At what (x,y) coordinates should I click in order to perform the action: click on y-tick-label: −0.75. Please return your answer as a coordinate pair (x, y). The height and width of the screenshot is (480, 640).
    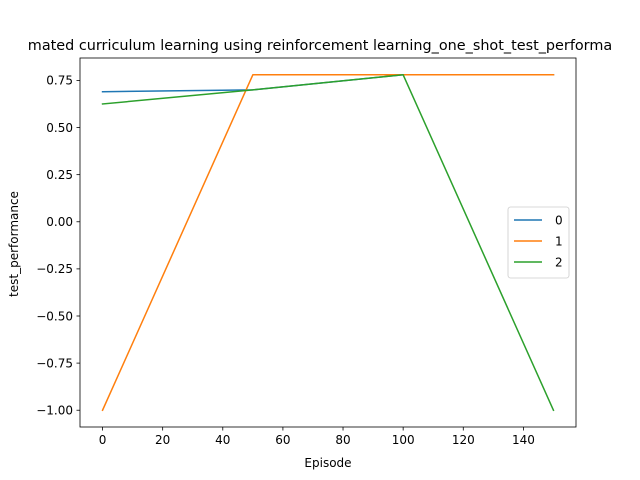
    Looking at the image, I should click on (54, 363).